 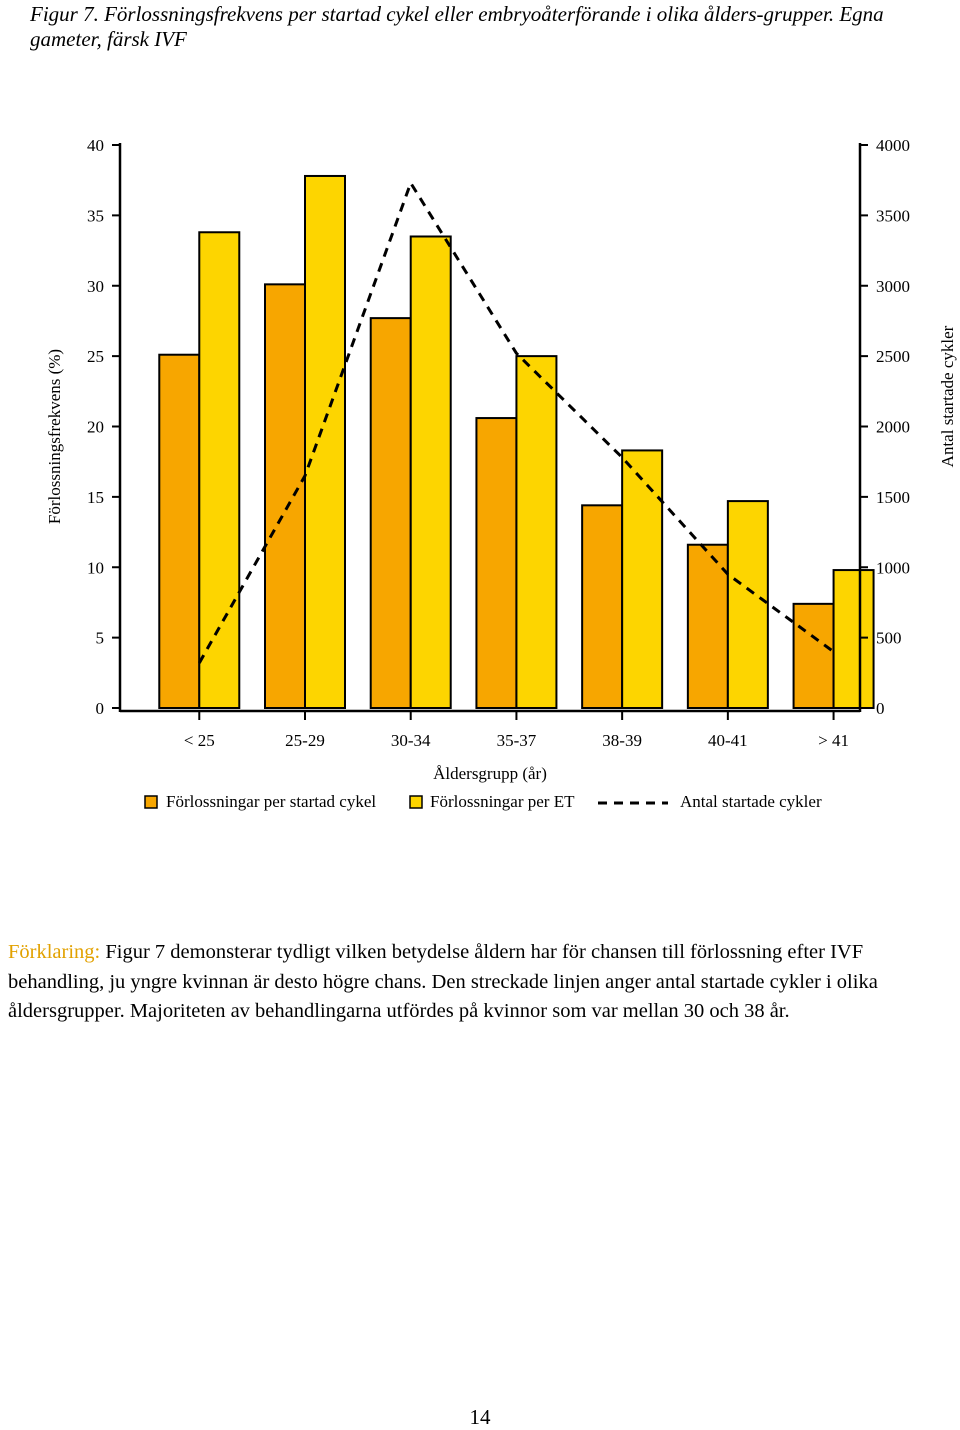 I want to click on y-tick-label-right: 2500, so click(x=893, y=356).